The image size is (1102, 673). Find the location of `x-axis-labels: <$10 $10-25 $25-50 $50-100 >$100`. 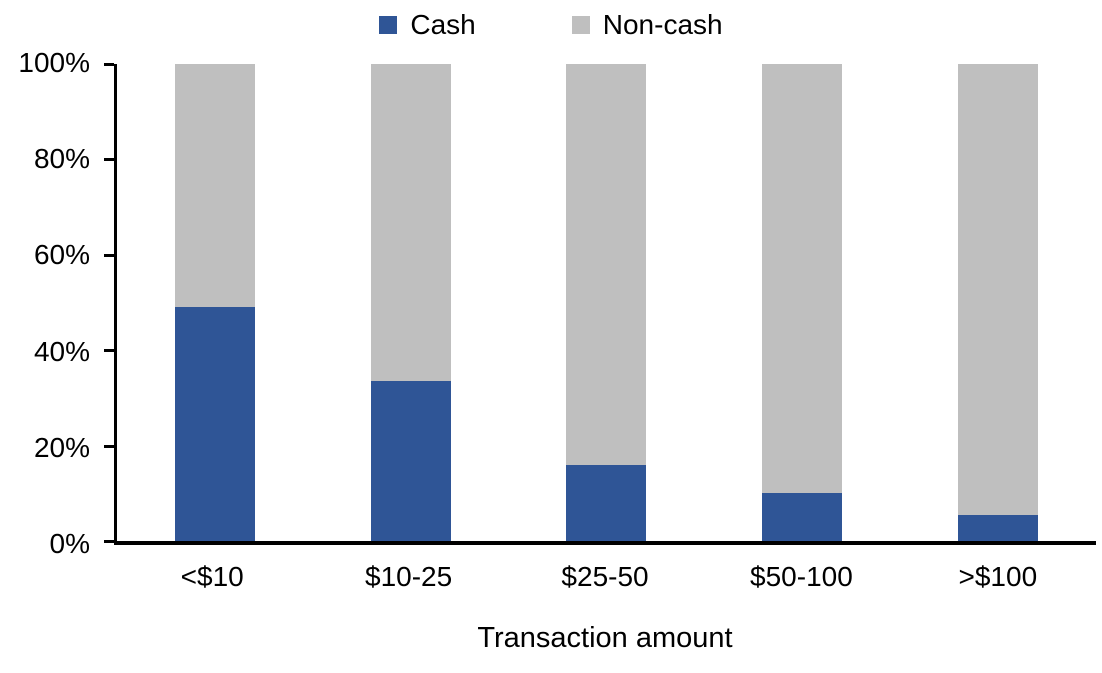

x-axis-labels: <$10 $10-25 $25-50 $50-100 >$100 is located at coordinates (605, 577).